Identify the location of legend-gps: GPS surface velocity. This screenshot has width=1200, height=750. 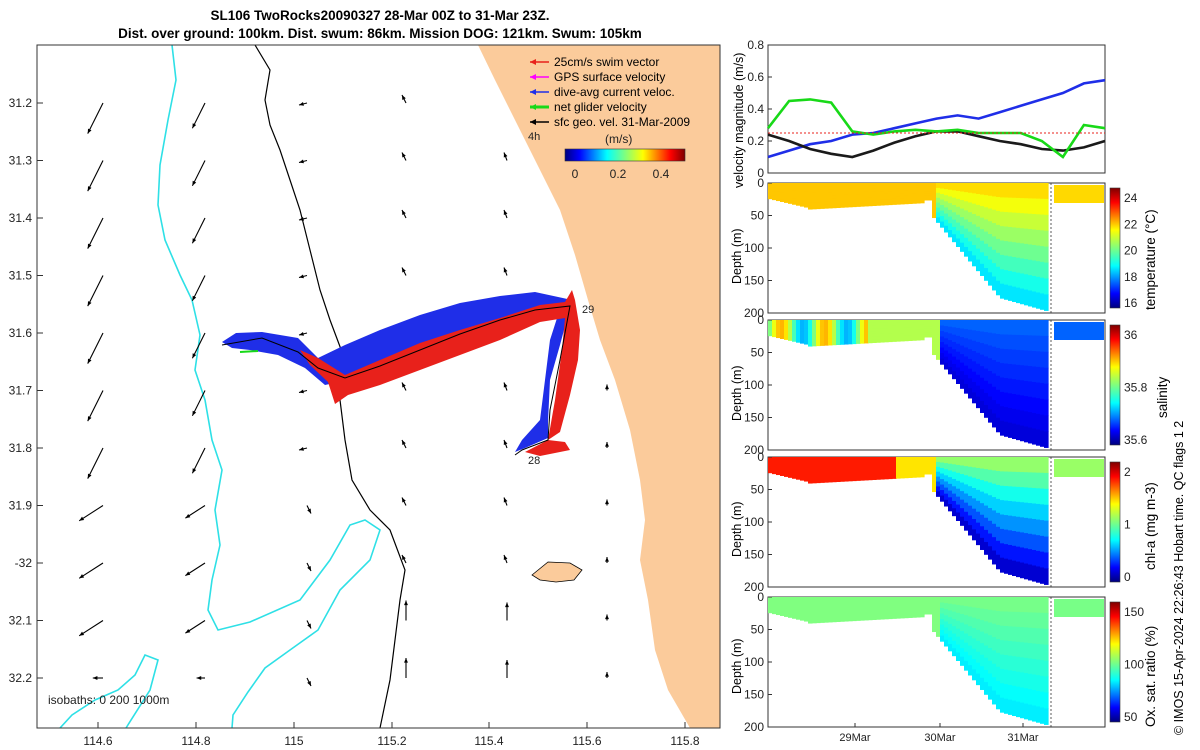
(610, 77).